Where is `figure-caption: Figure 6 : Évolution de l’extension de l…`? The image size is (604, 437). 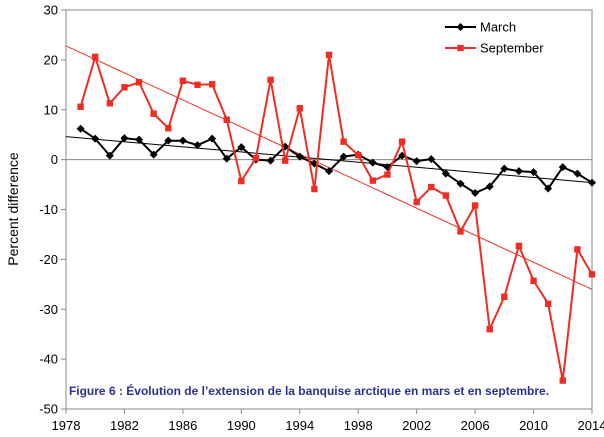 figure-caption: Figure 6 : Évolution de l’extension de l… is located at coordinates (309, 390).